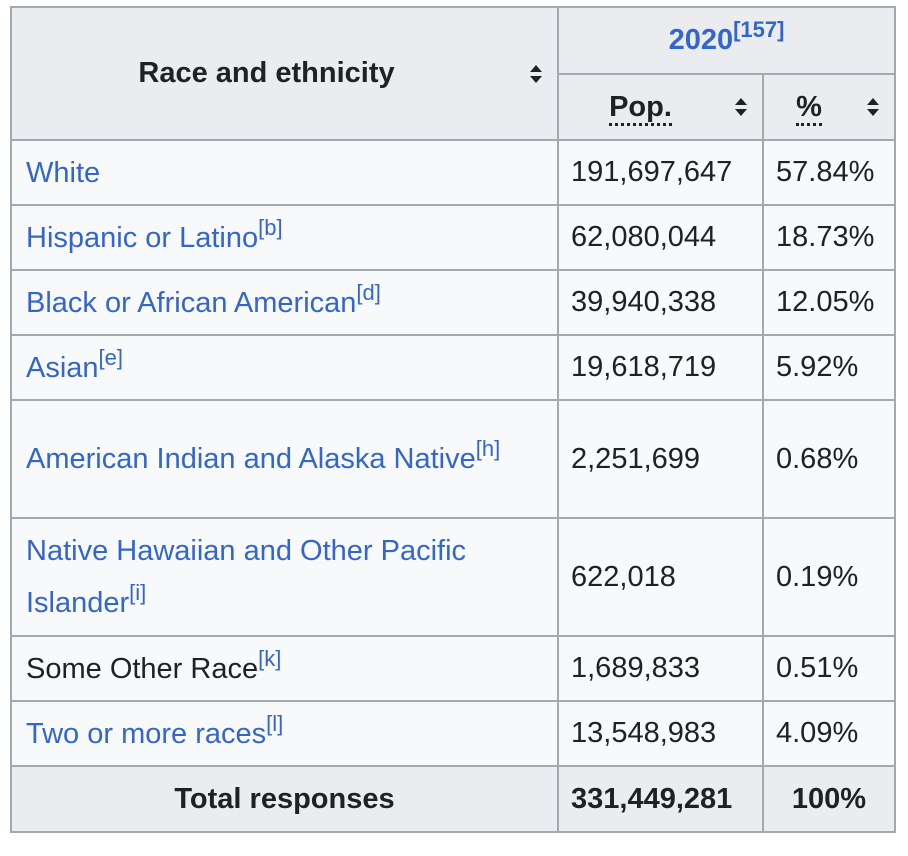 The image size is (908, 856). I want to click on percent-cell: 12.05%, so click(829, 302).